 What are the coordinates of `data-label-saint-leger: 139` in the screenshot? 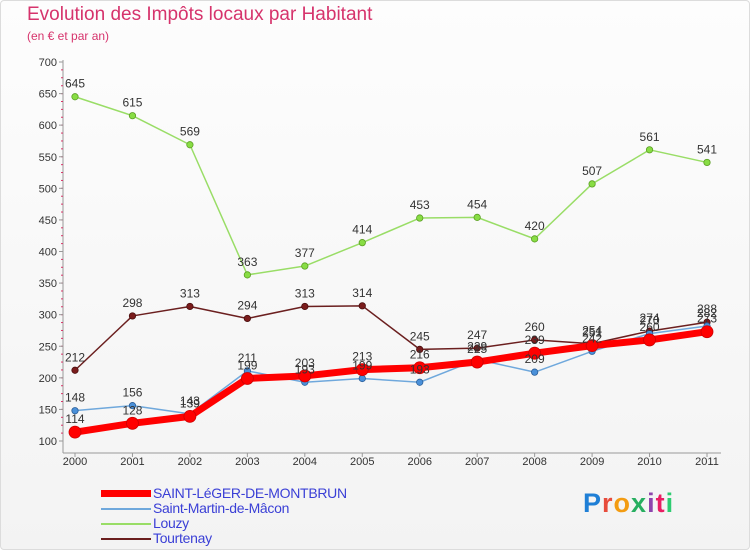 It's located at (190, 403).